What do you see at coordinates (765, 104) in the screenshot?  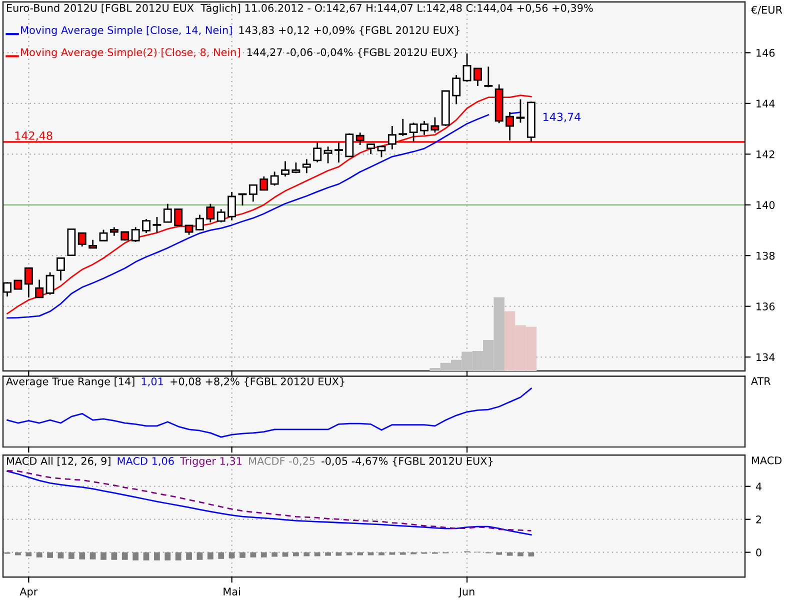 I see `y-tick-label: 144` at bounding box center [765, 104].